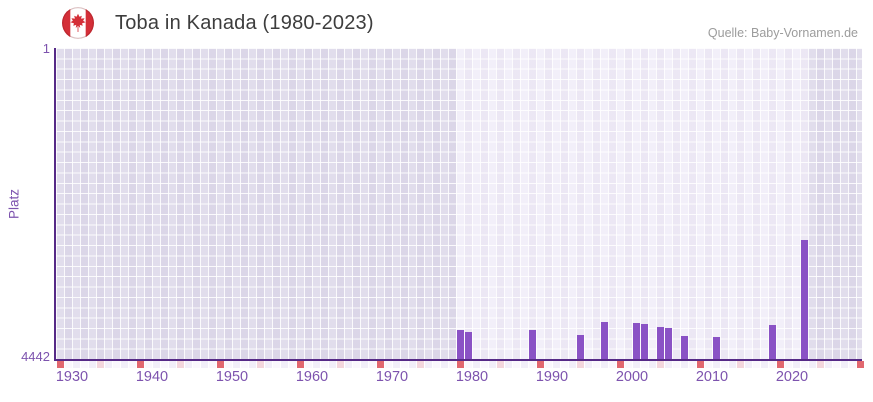 This screenshot has width=873, height=402. Describe the element at coordinates (636, 341) in the screenshot. I see `rank-bar-2000` at that location.